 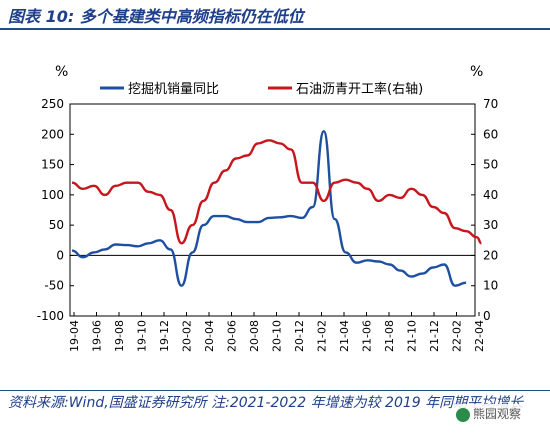 What do you see at coordinates (479, 336) in the screenshot?
I see `x-tick-label: 22-04` at bounding box center [479, 336].